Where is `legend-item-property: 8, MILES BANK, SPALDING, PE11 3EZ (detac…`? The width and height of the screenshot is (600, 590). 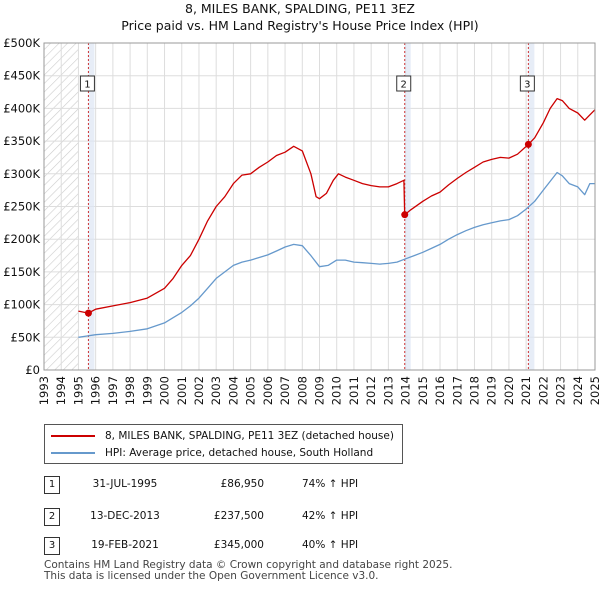
legend-item-property: 8, MILES BANK, SPALDING, PE11 3EZ (detac… is located at coordinates (222, 436).